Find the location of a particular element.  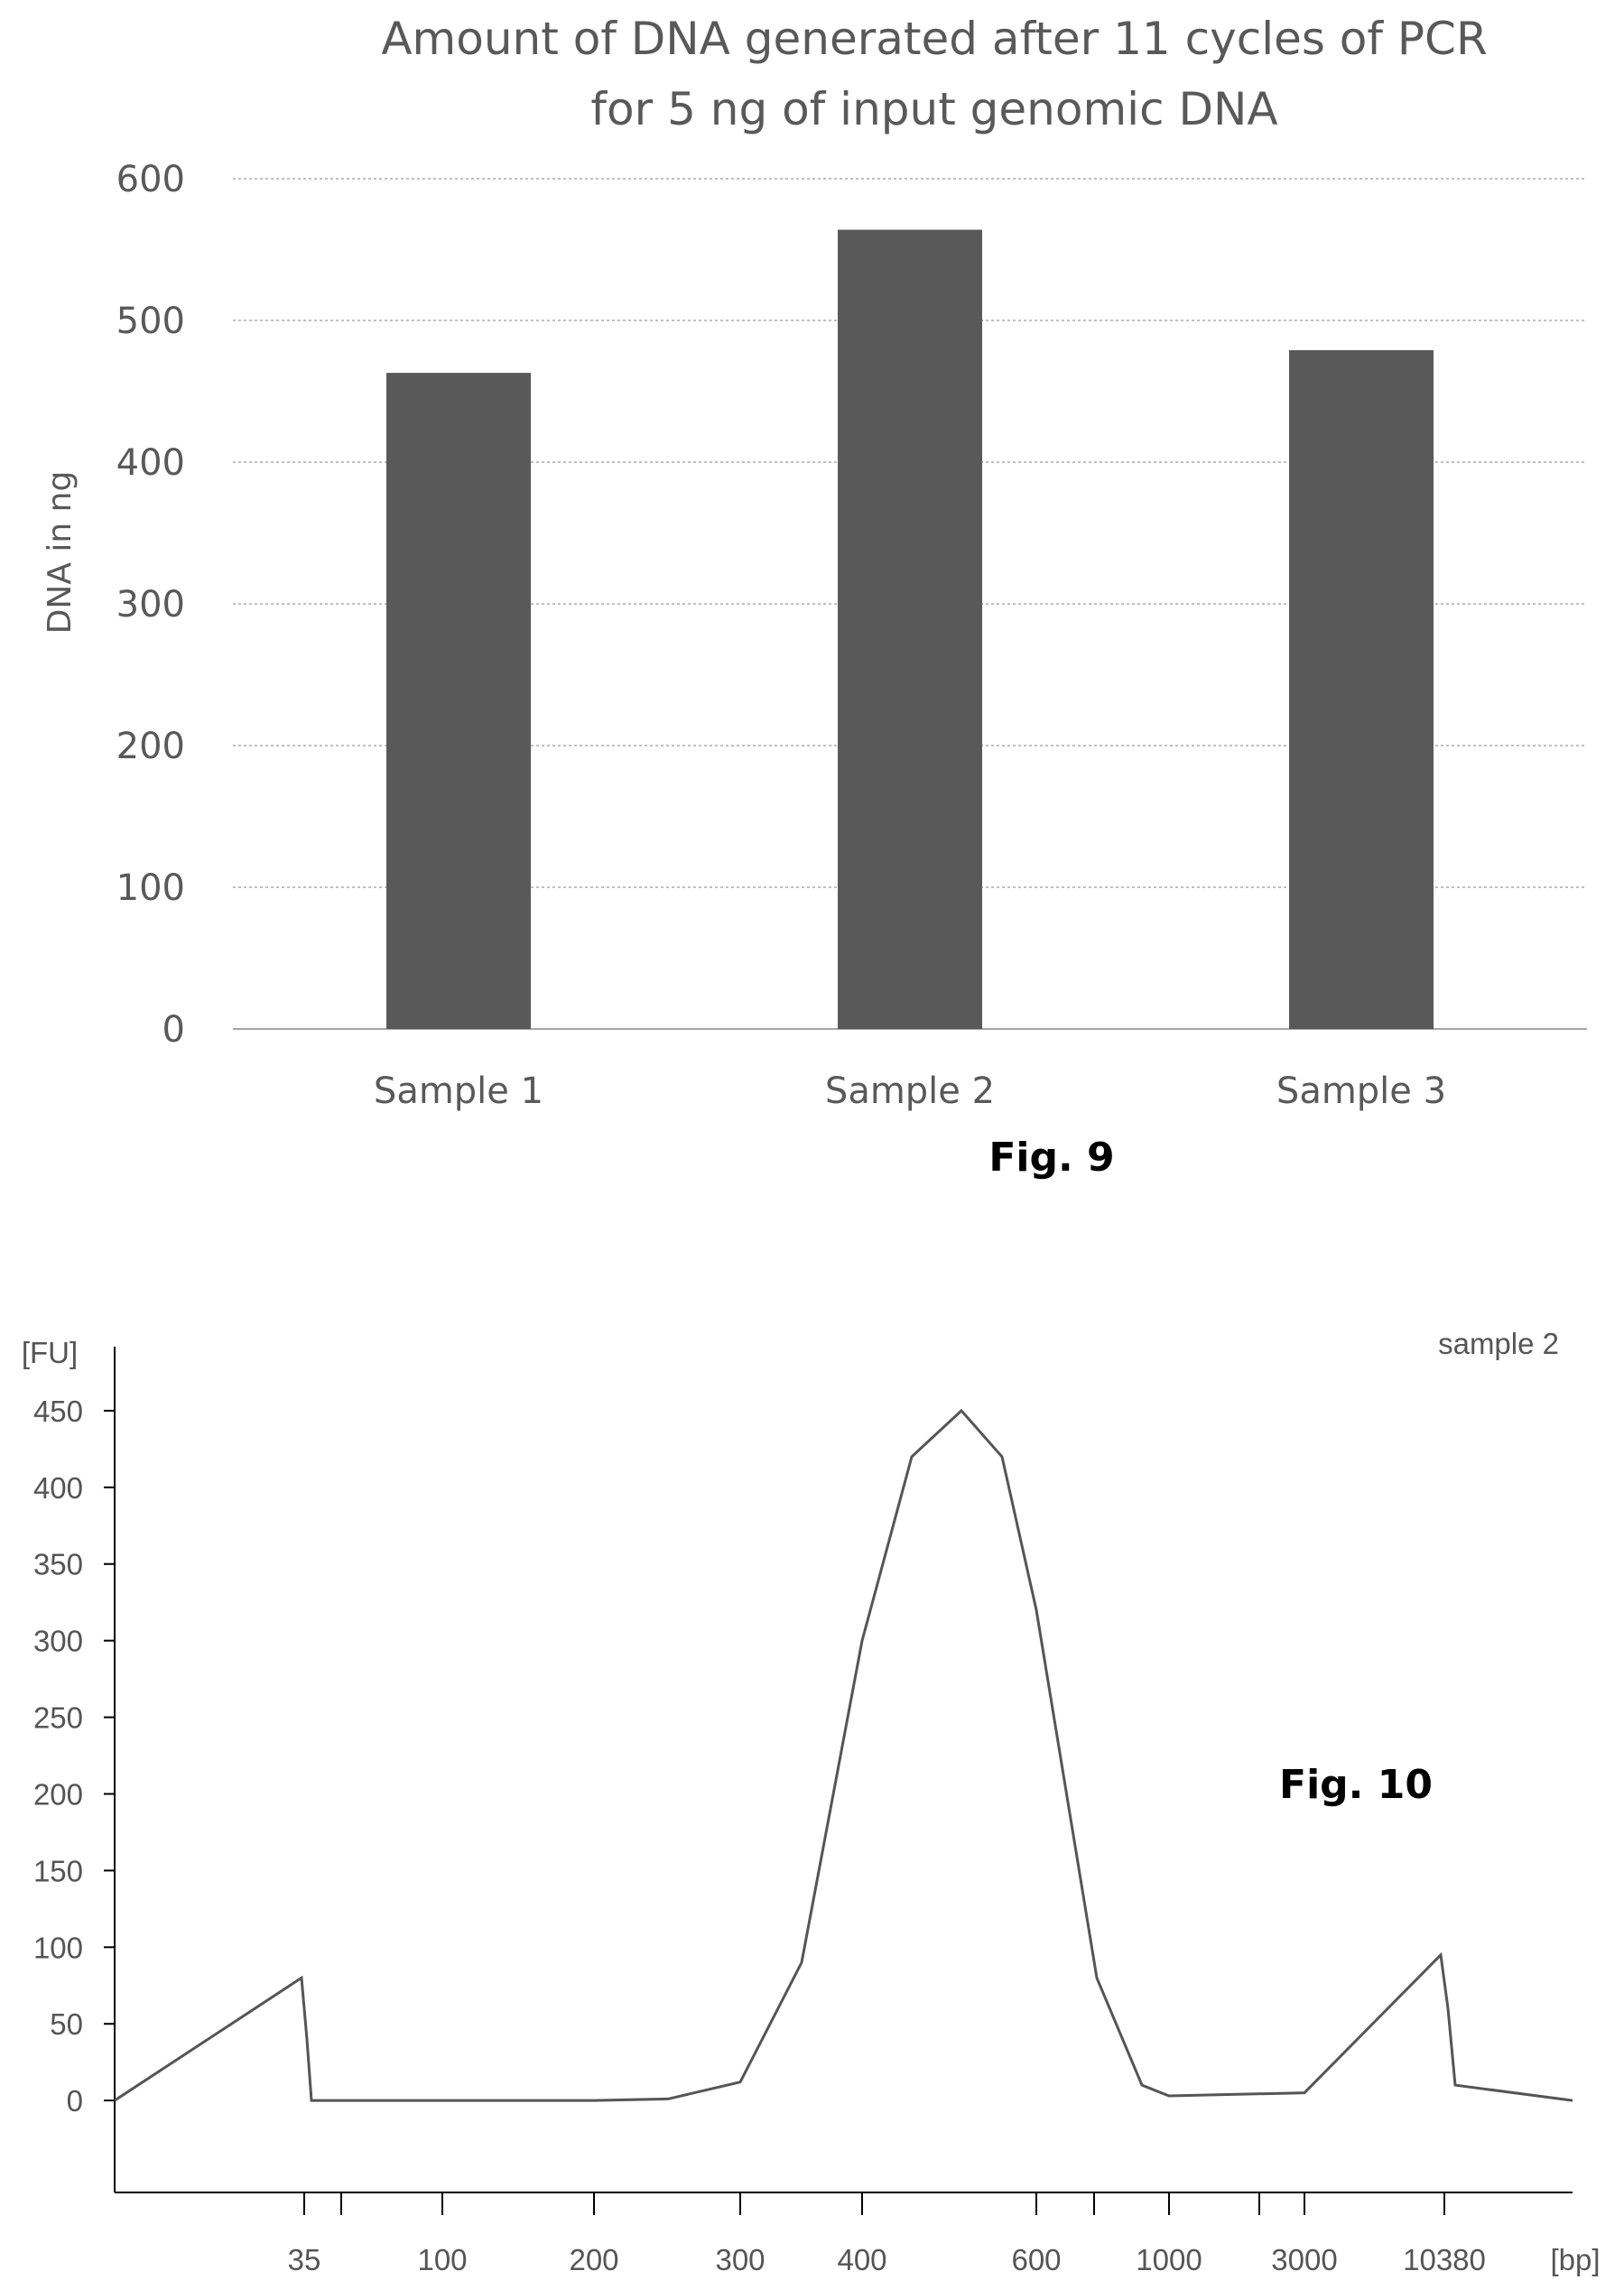

x-tick-label: 1000 is located at coordinates (1169, 2259).